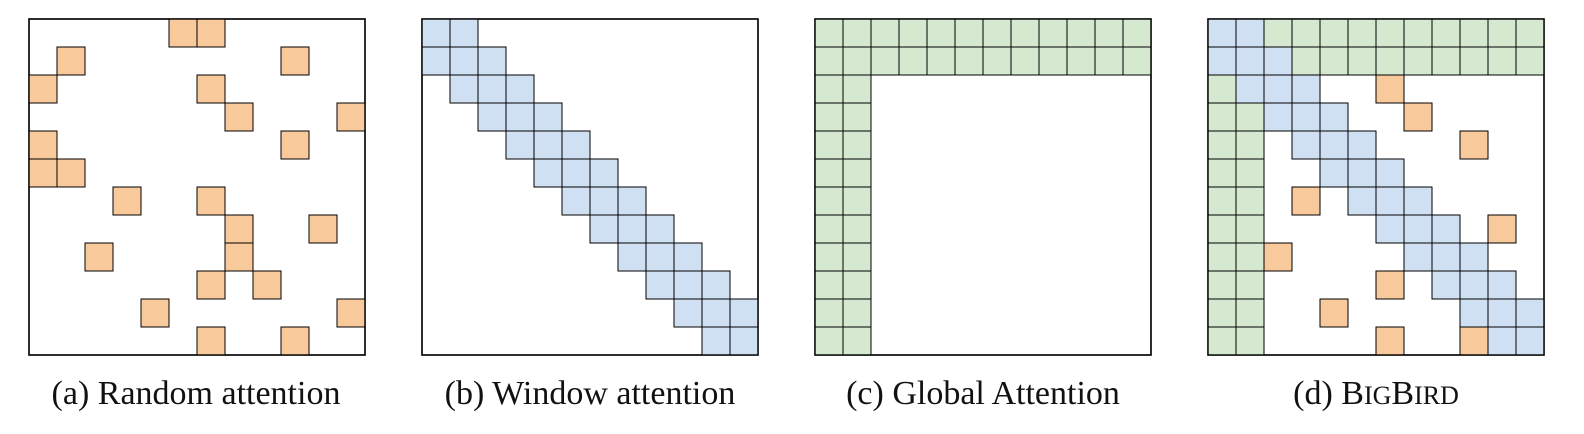 Image resolution: width=1584 pixels, height=434 pixels. What do you see at coordinates (1436, 395) in the screenshot?
I see `caption-bigbird-part-4: IRD` at bounding box center [1436, 395].